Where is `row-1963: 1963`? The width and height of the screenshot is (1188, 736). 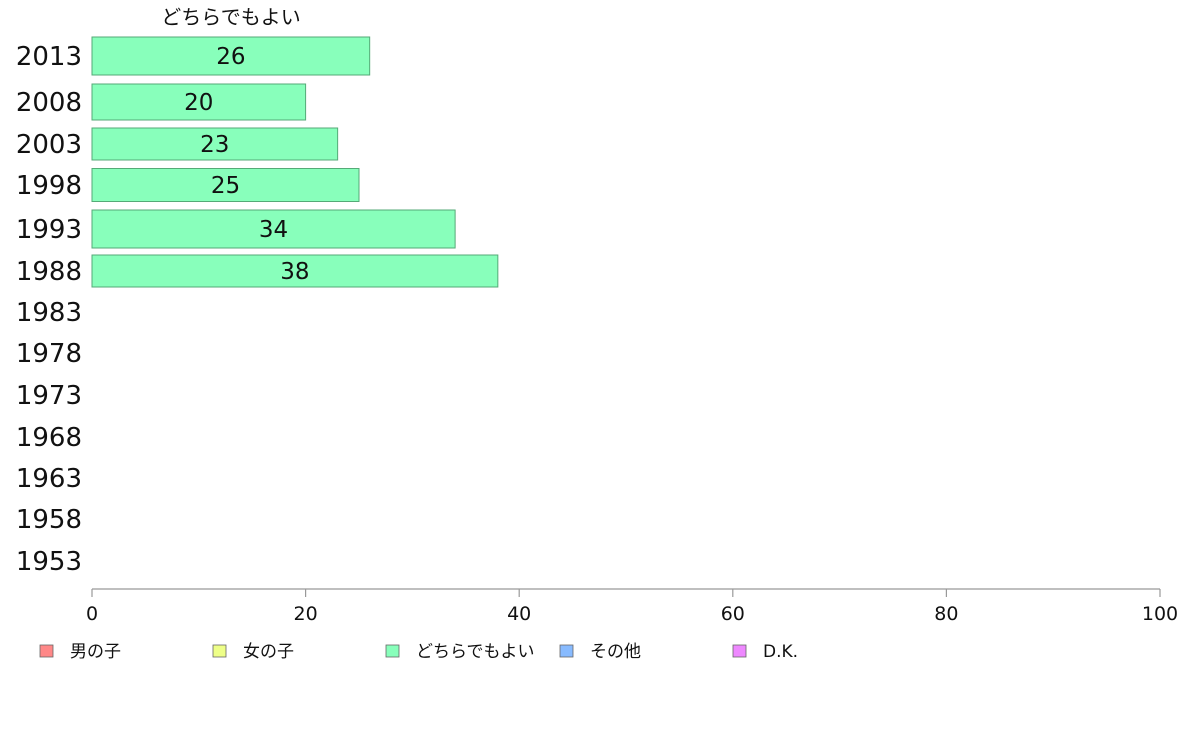 row-1963: 1963 is located at coordinates (49, 479).